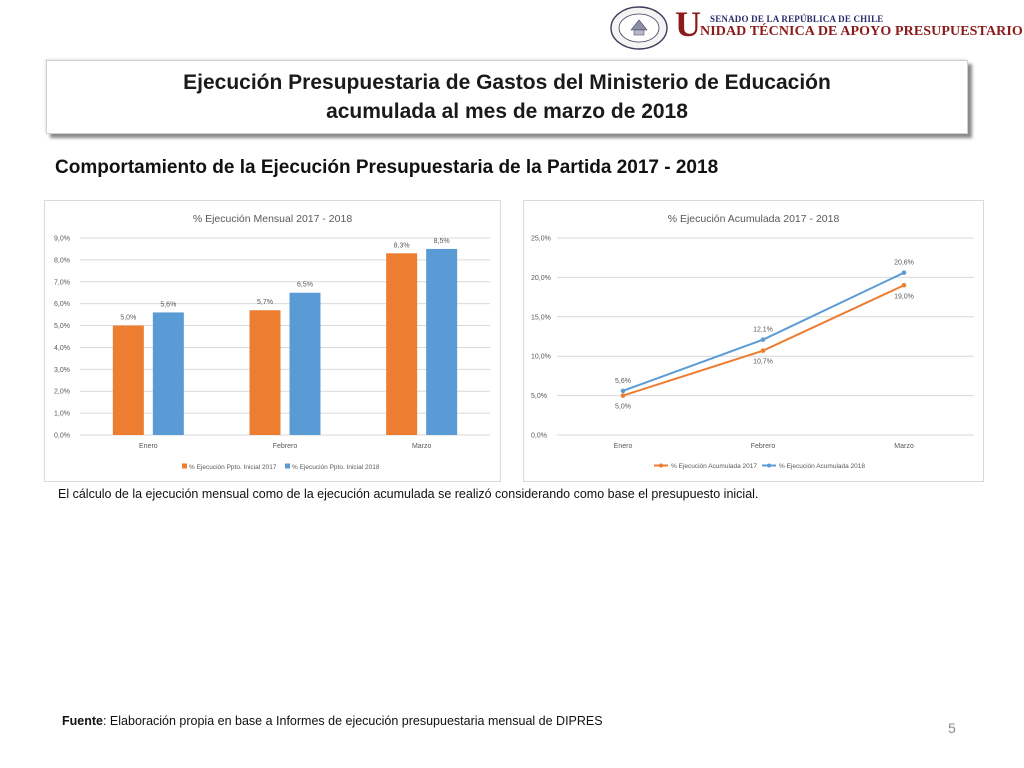  Describe the element at coordinates (233, 467) in the screenshot. I see `legend-label: % Ejecución Ppto. Inicial 2017` at that location.